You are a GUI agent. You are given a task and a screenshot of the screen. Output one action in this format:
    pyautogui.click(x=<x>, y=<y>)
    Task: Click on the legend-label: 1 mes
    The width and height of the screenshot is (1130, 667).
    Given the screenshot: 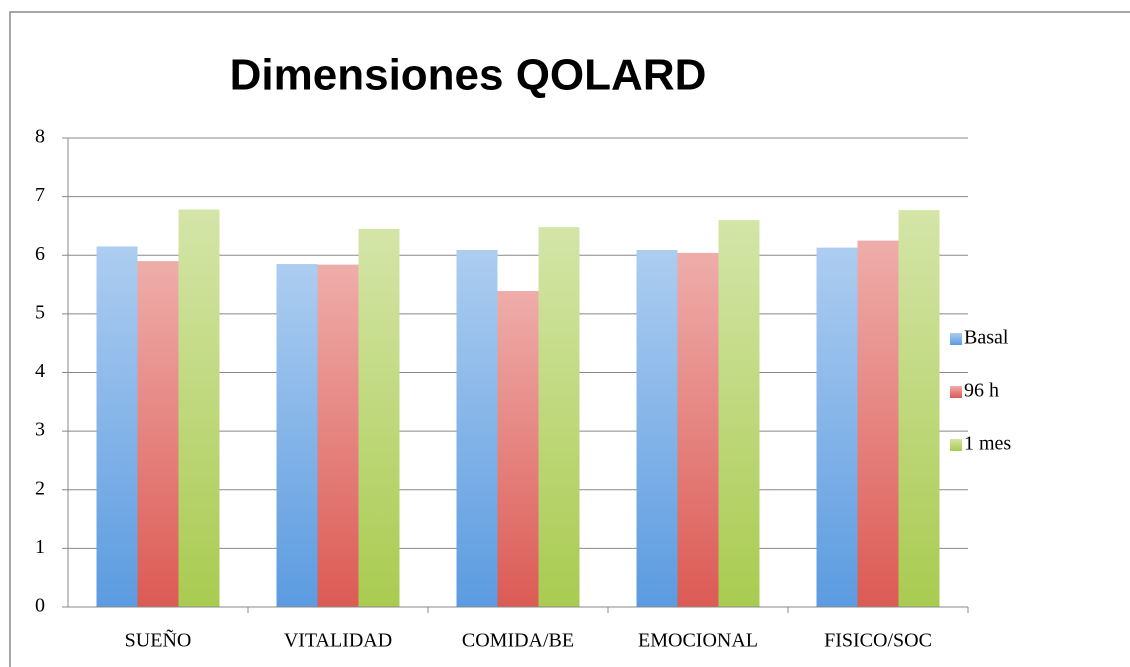 What is the action you would take?
    pyautogui.click(x=987, y=444)
    